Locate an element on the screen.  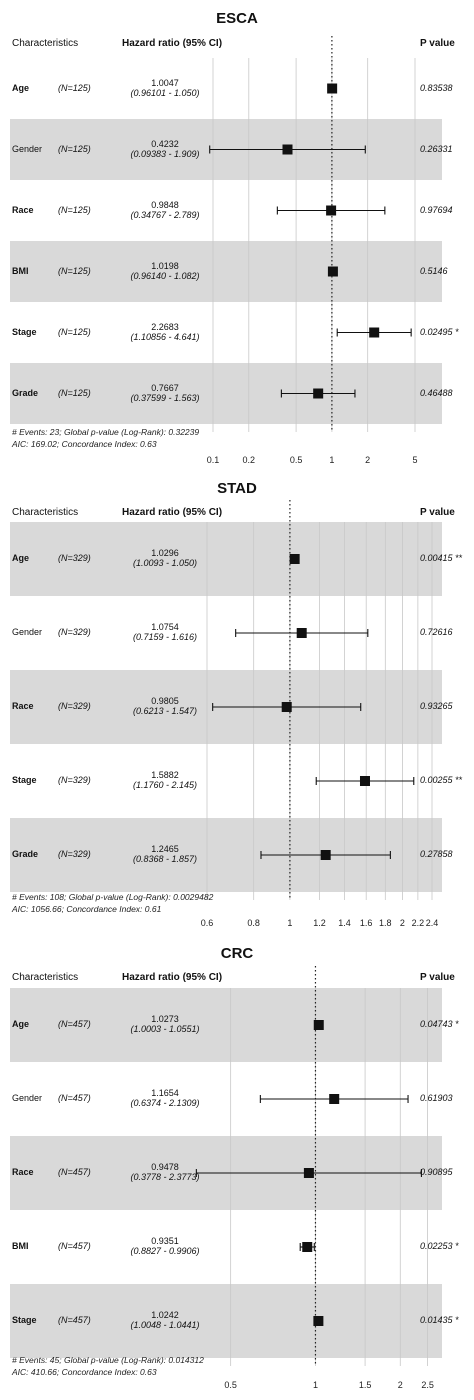
x-tick-label: 1.6 is located at coordinates (366, 923).